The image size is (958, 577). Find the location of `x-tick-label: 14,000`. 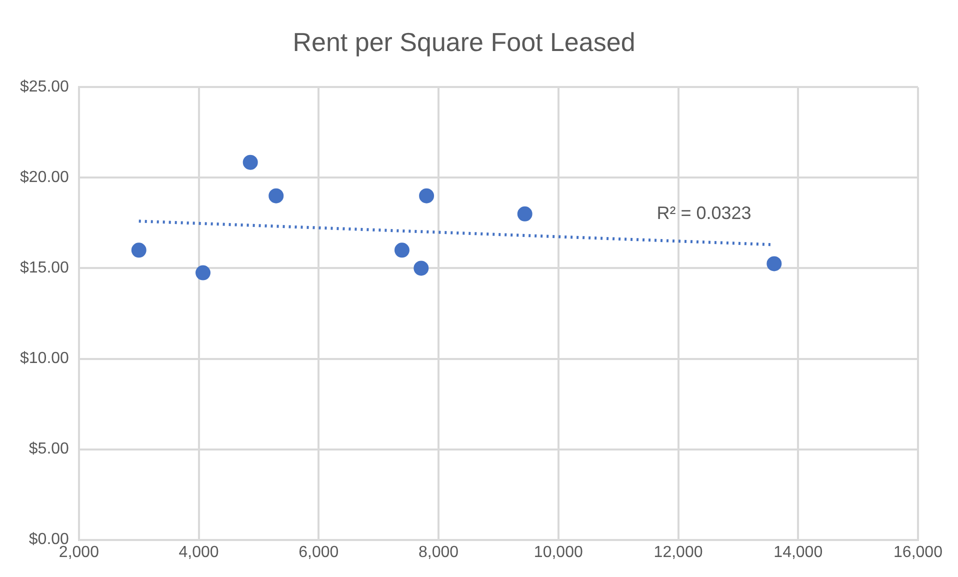

x-tick-label: 14,000 is located at coordinates (798, 552).